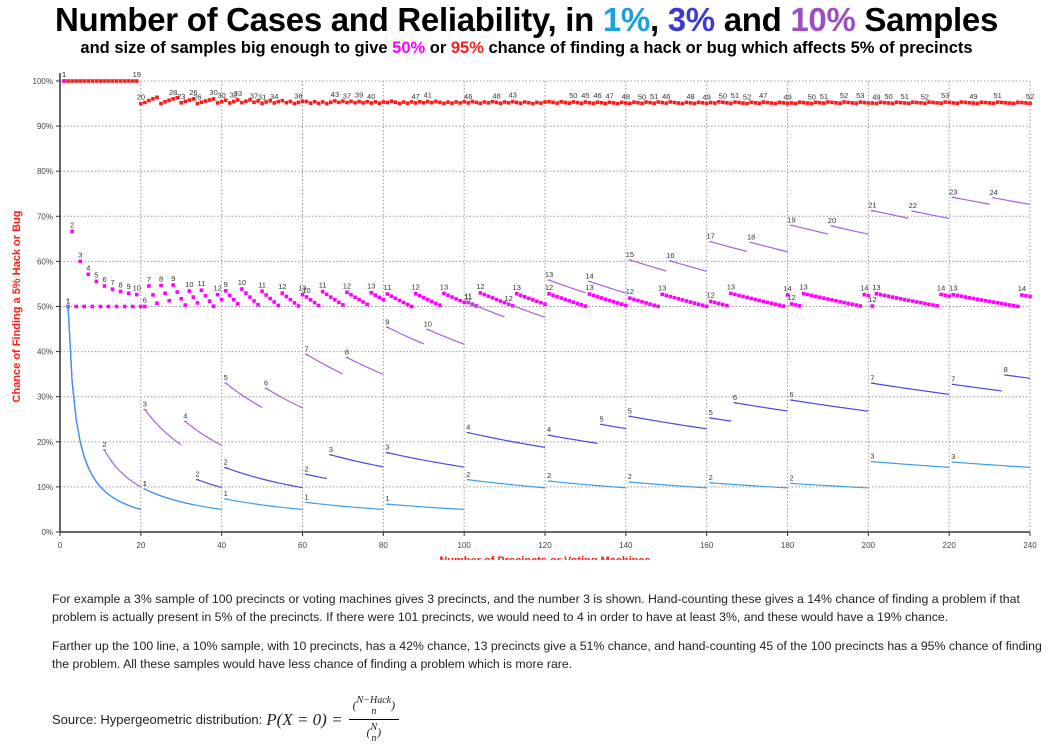  I want to click on label-50pct: 6, so click(145, 300).